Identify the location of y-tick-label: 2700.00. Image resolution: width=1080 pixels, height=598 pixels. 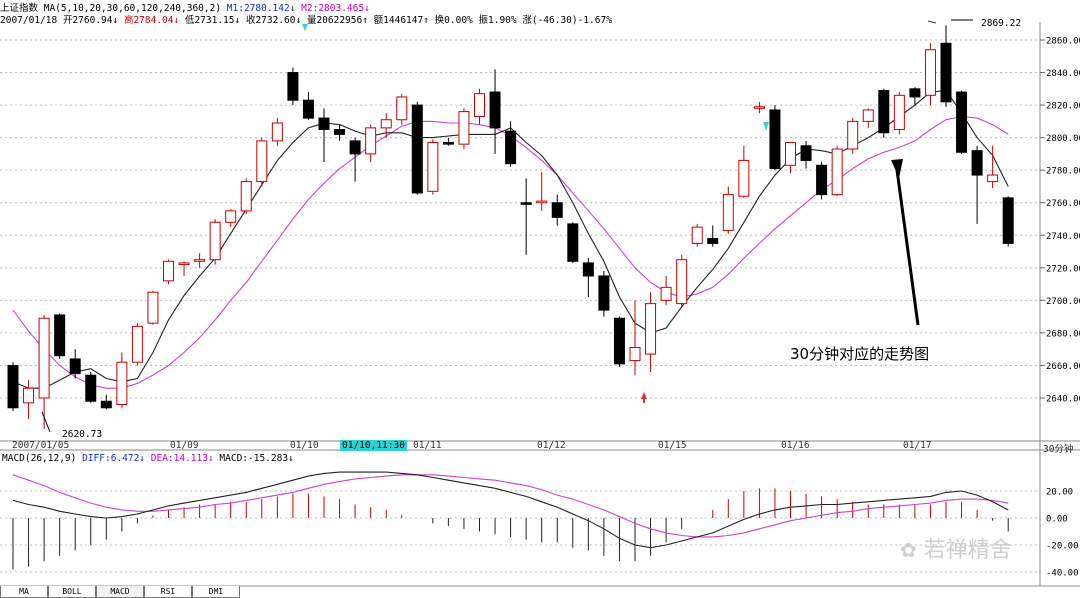
(1063, 302).